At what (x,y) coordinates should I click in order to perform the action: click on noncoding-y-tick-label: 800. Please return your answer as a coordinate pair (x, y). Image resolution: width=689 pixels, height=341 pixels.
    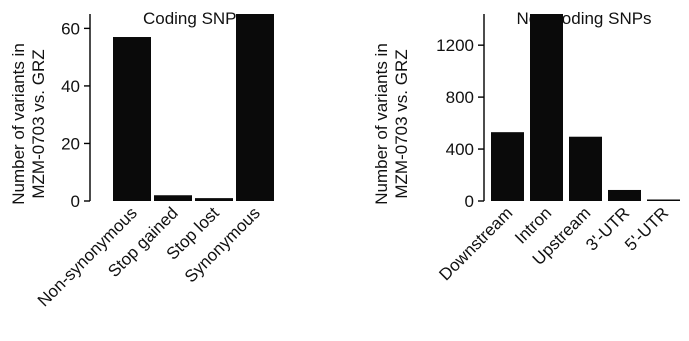
    Looking at the image, I should click on (460, 97).